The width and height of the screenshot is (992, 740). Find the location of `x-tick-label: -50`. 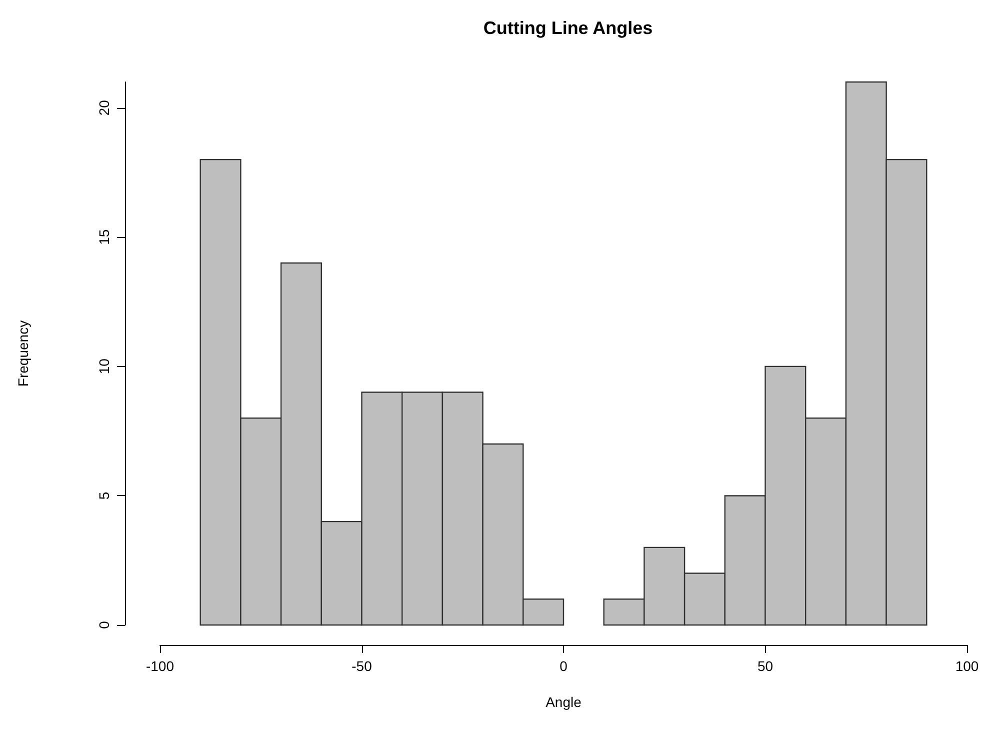

x-tick-label: -50 is located at coordinates (362, 666).